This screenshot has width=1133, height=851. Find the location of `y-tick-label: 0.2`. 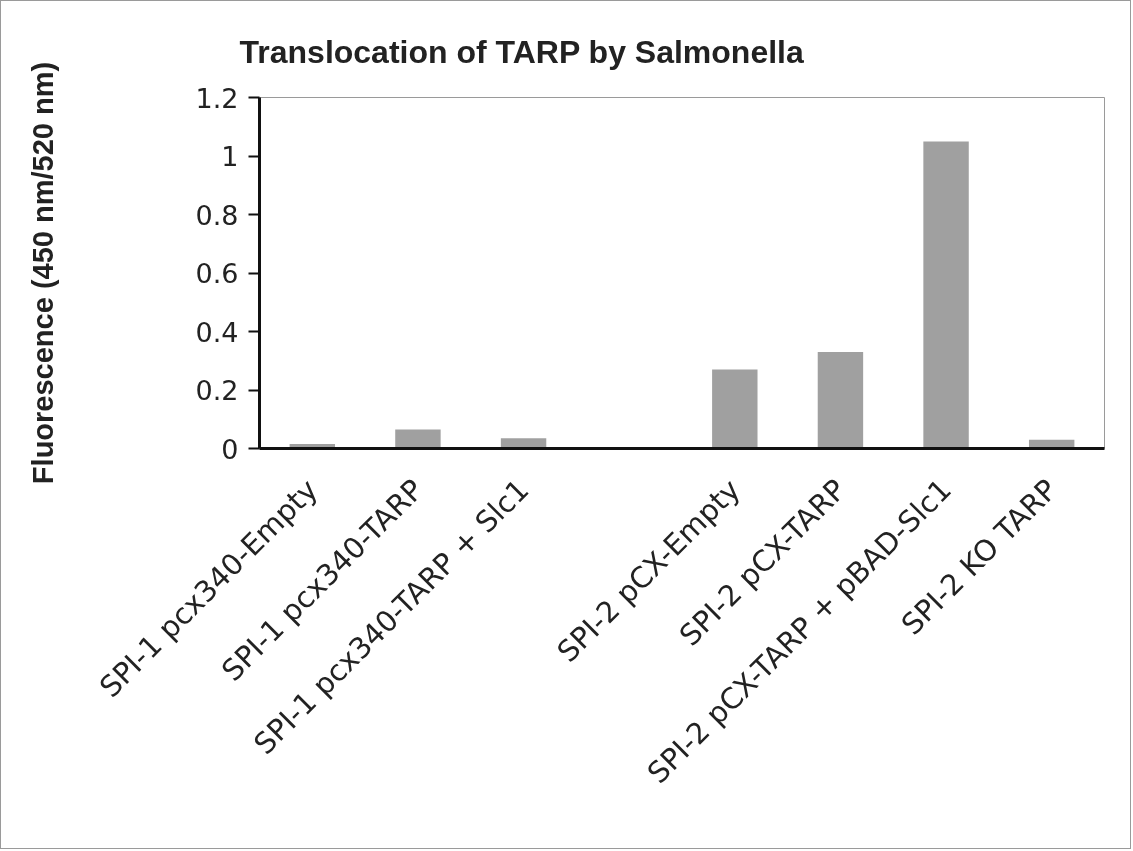

y-tick-label: 0.2 is located at coordinates (217, 390).